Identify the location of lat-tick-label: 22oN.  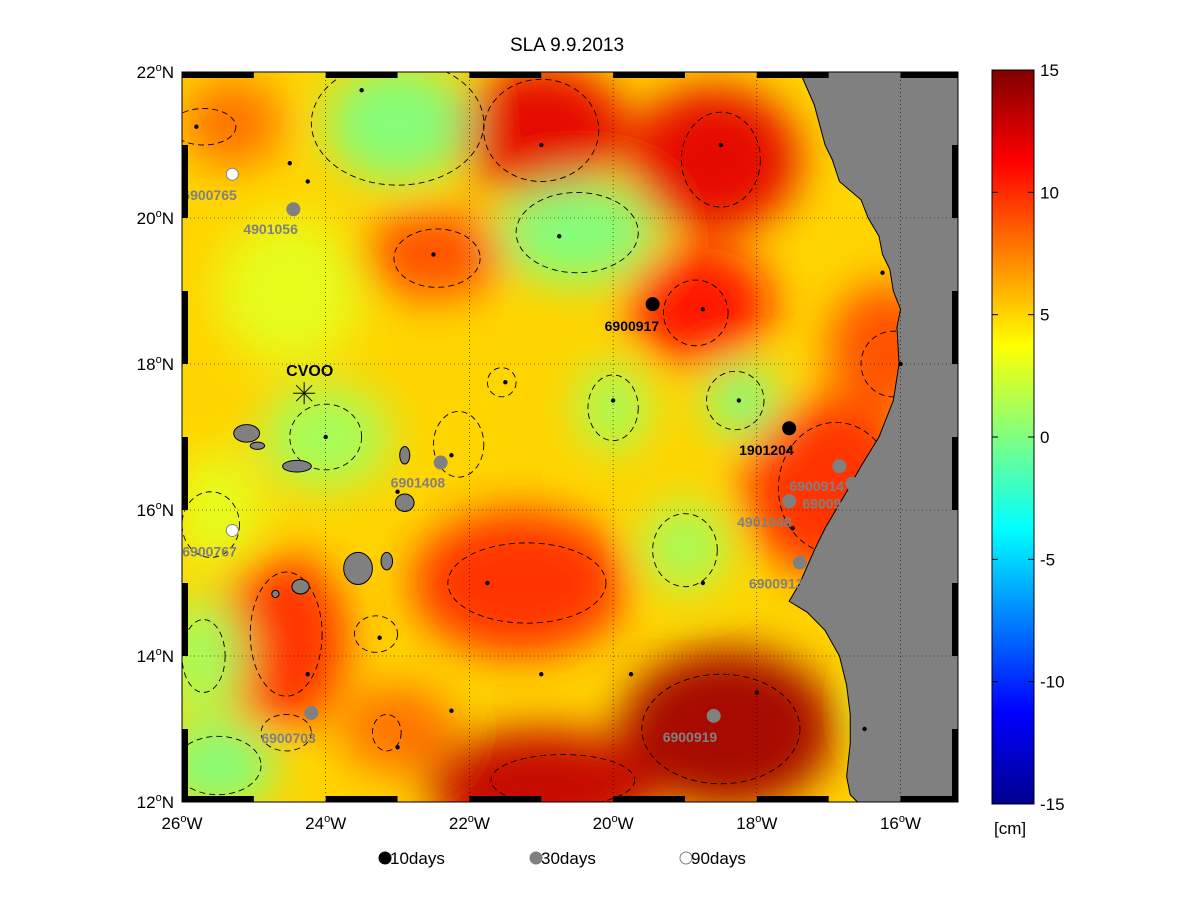
(155, 72).